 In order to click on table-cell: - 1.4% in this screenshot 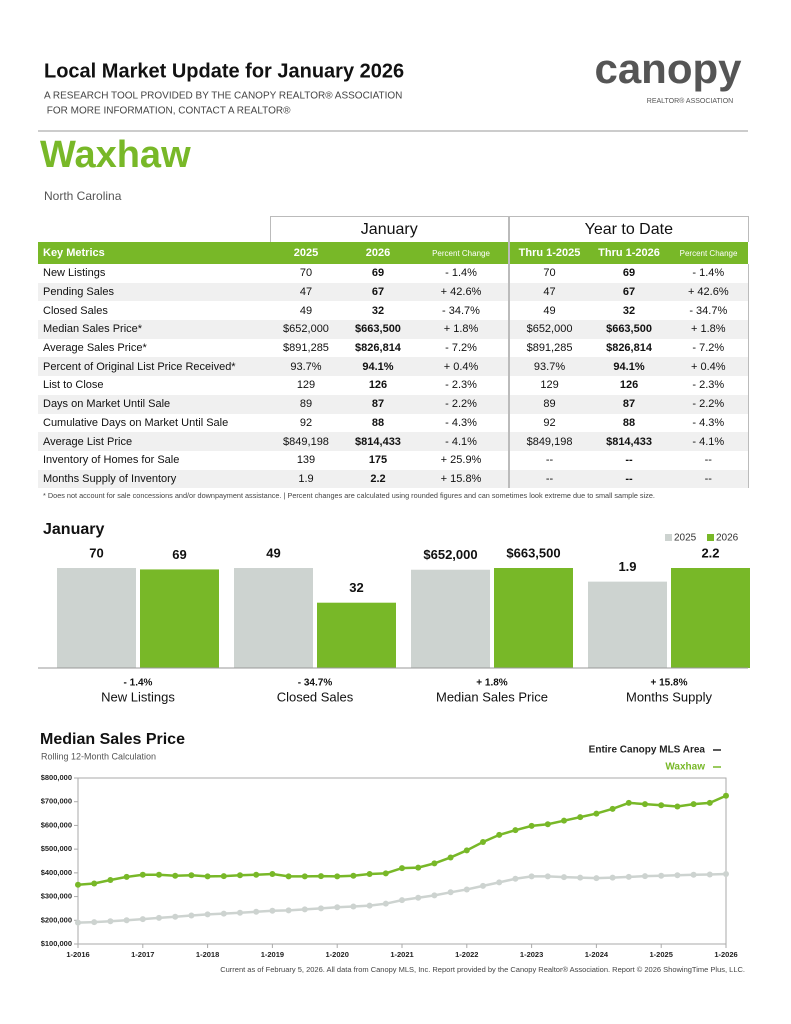, I will do `click(709, 273)`.